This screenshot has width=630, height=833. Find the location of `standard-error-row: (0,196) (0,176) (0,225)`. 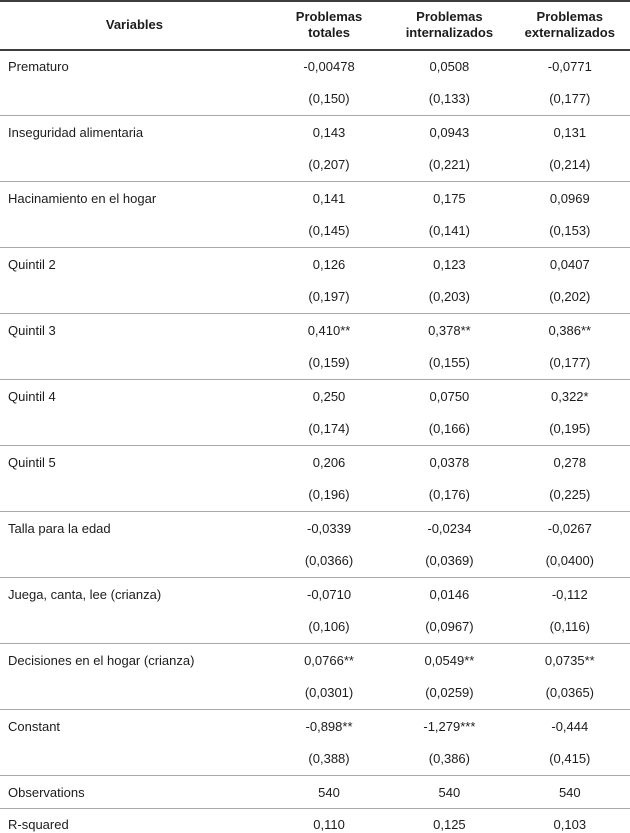

standard-error-row: (0,196) (0,176) (0,225) is located at coordinates (315, 495).